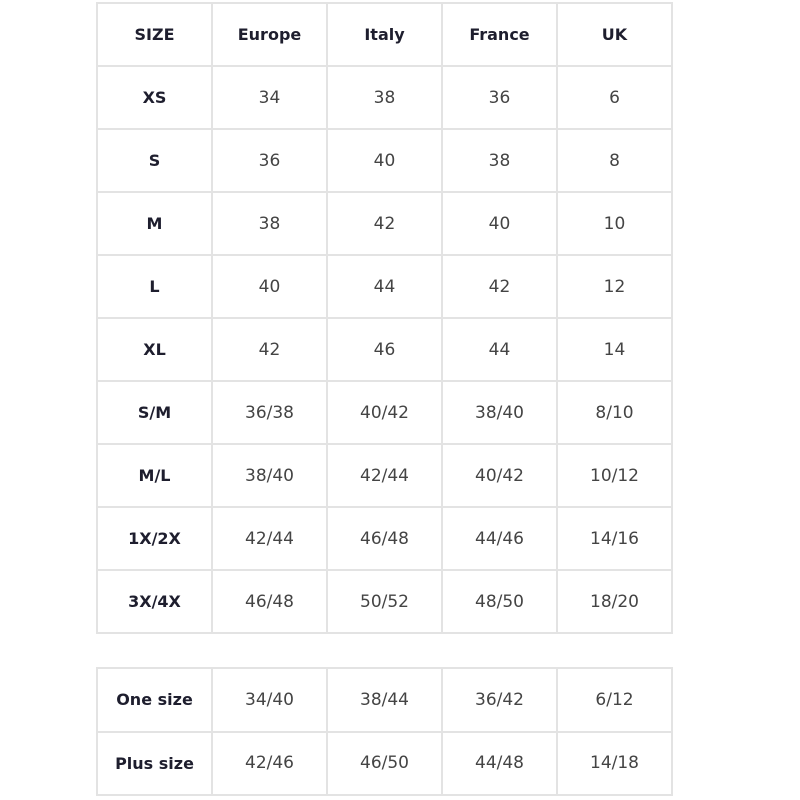  I want to click on table-row: 3X/4X 46/48 50/52 48/50 18/20, so click(384, 601).